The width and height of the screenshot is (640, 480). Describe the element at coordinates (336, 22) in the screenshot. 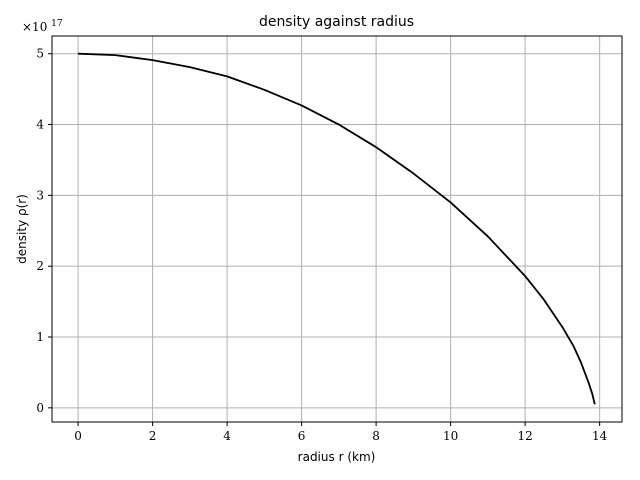

I see `chart-title: density against radius` at that location.